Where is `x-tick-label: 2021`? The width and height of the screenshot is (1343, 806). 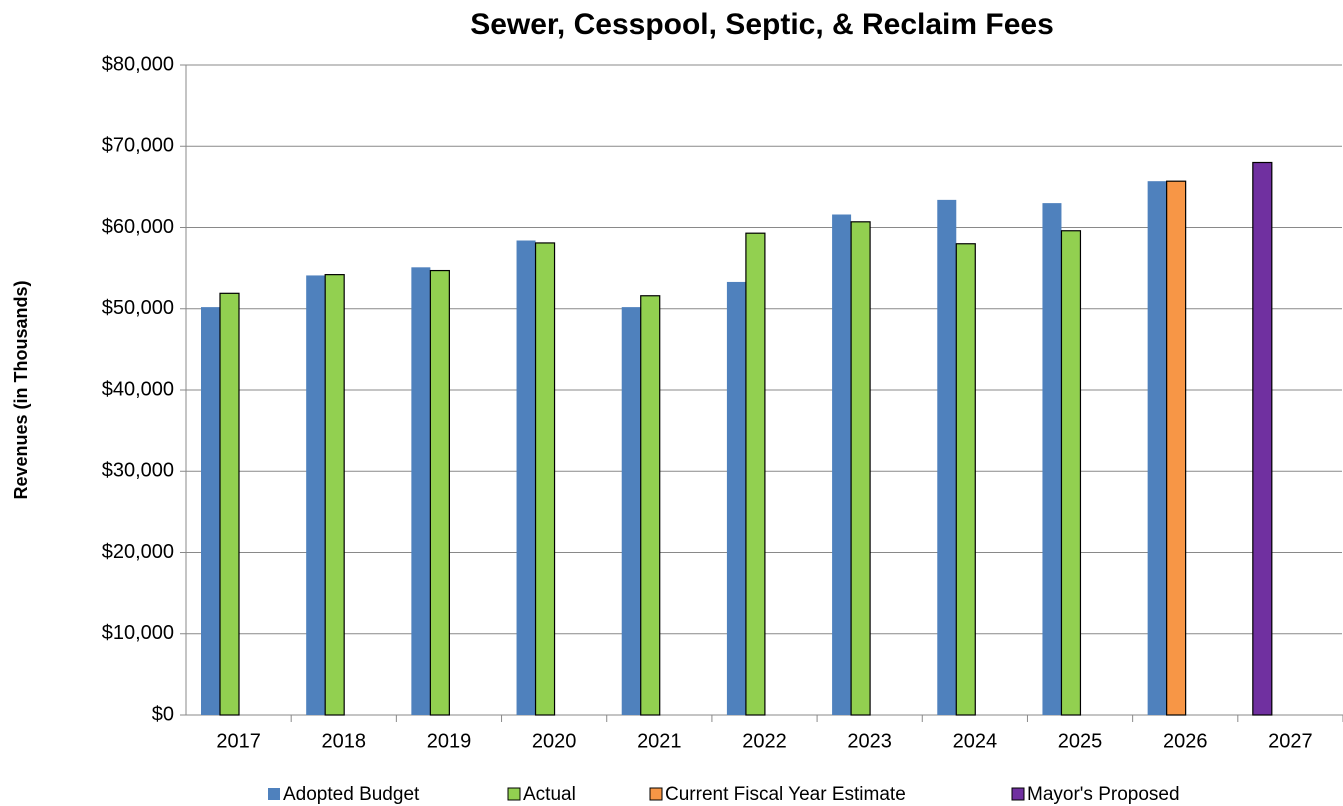
x-tick-label: 2021 is located at coordinates (659, 741).